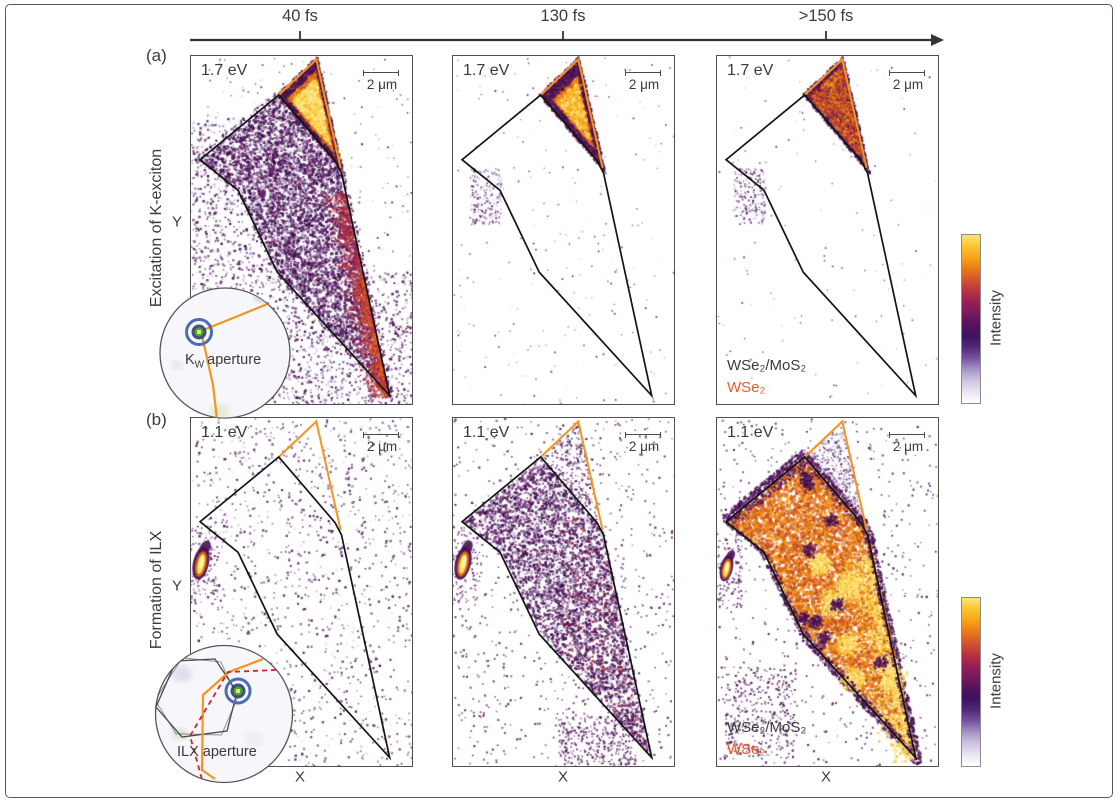 The width and height of the screenshot is (1120, 804). Describe the element at coordinates (295, 228) in the screenshot. I see `flake-outline-a1` at that location.